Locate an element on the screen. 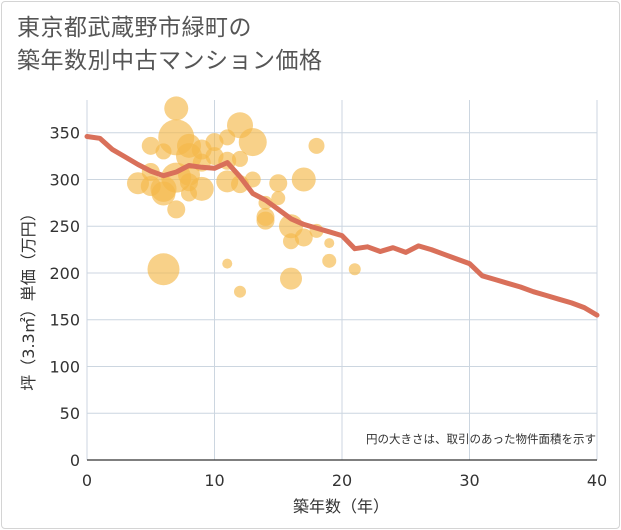 Image resolution: width=621 pixels, height=530 pixels. chart-title-line1: 東京都武蔵野市緑町の is located at coordinates (134, 28).